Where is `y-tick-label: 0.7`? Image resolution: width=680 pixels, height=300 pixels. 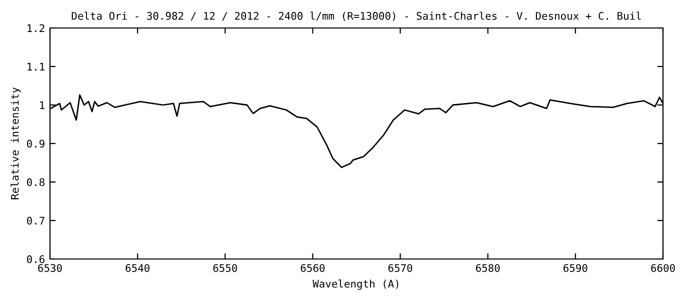
y-tick-label: 0.7 is located at coordinates (35, 220).